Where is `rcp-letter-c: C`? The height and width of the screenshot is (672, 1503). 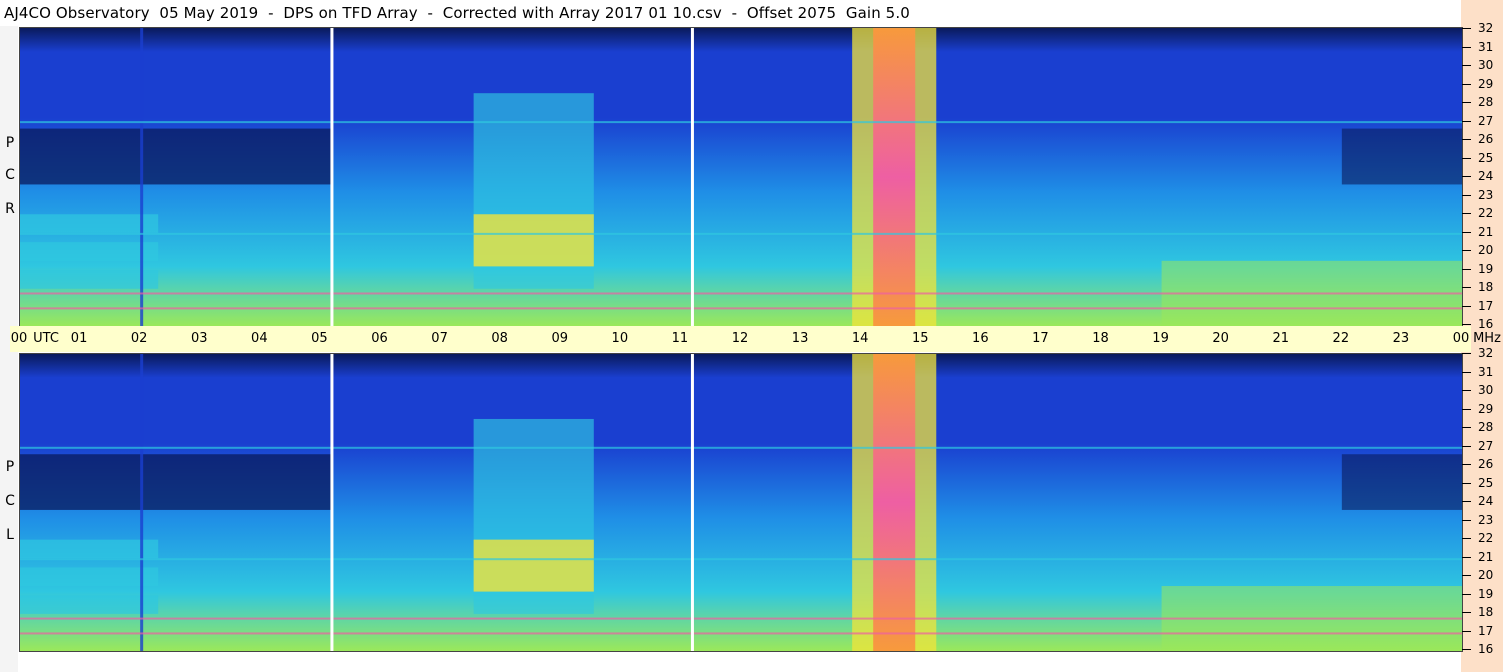
rcp-letter-c: C is located at coordinates (10, 175).